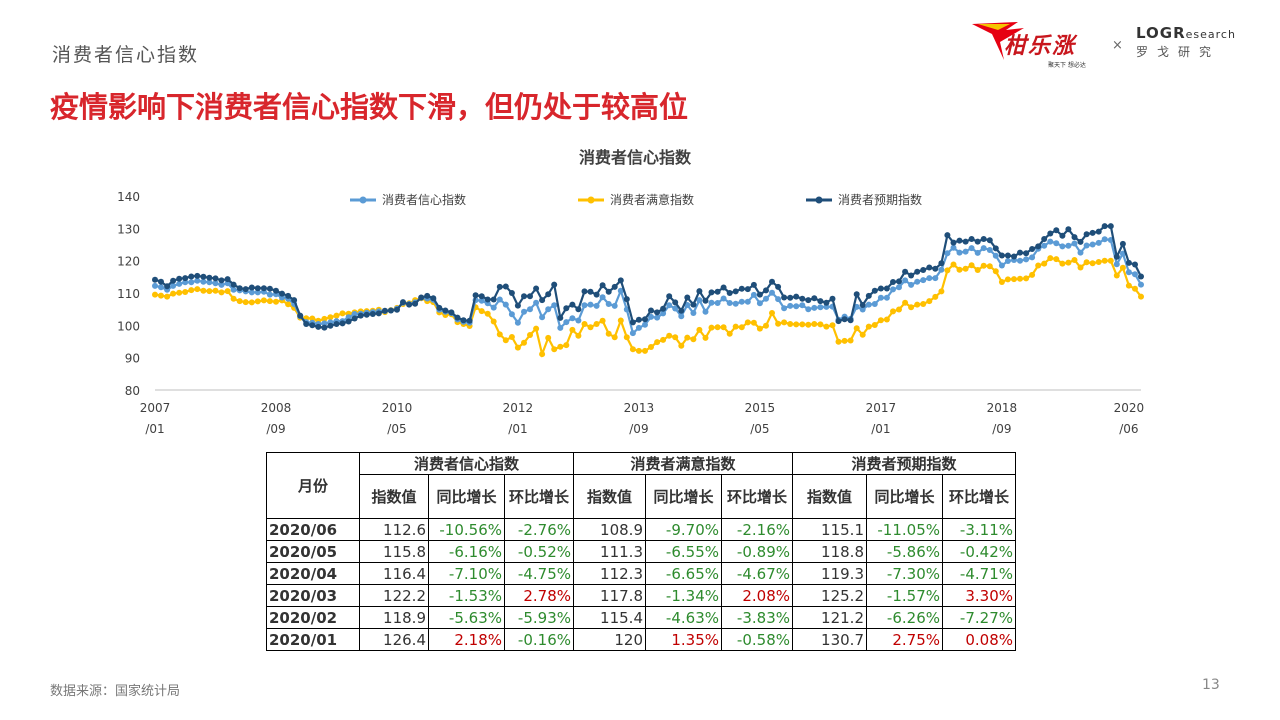 The image size is (1280, 720). What do you see at coordinates (394, 496) in the screenshot?
I see `subheader-0-0: 指数值` at bounding box center [394, 496].